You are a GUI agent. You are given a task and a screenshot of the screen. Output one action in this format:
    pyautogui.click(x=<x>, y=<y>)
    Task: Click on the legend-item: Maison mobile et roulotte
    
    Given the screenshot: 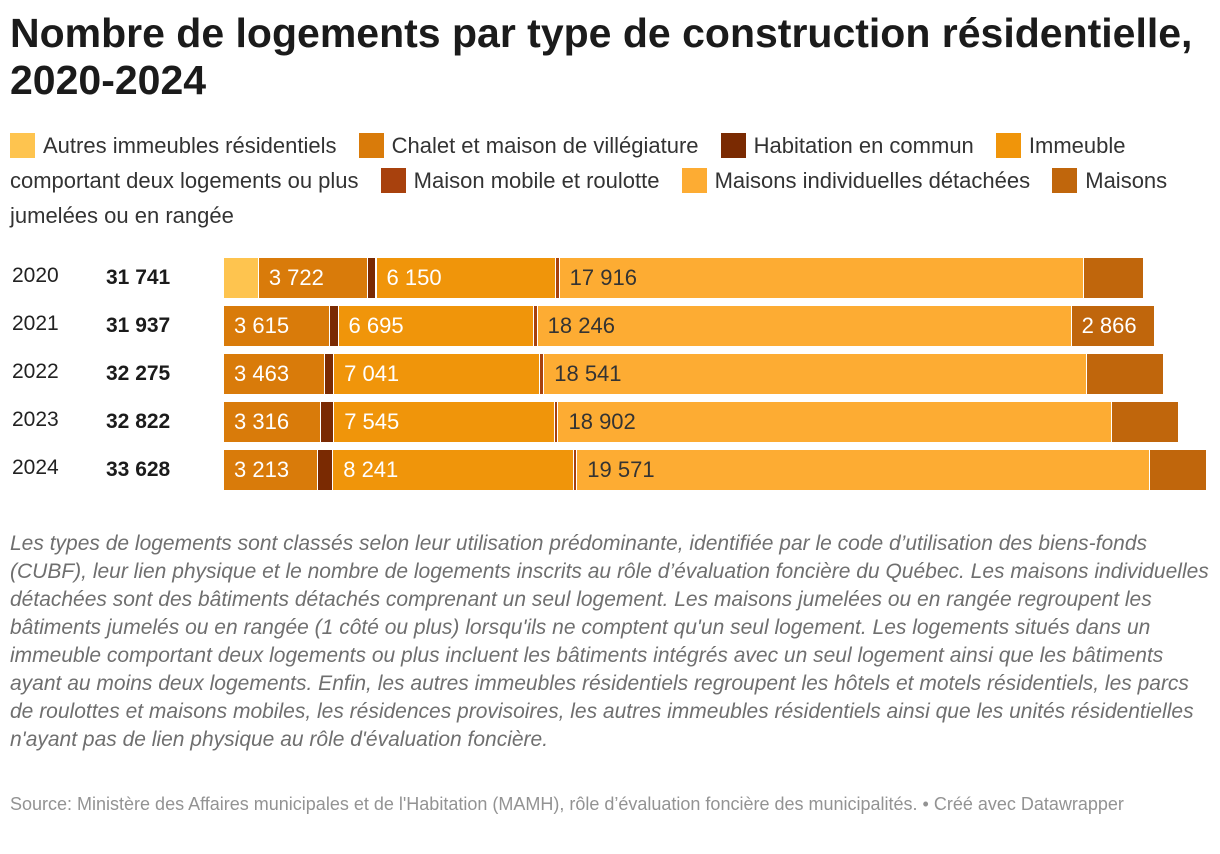 What is the action you would take?
    pyautogui.click(x=520, y=180)
    